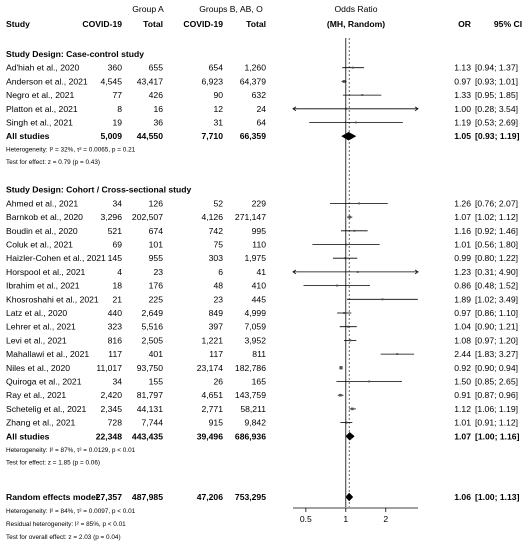 This screenshot has height=550, width=523. Describe the element at coordinates (117, 245) in the screenshot. I see `group-a-covid: 69` at that location.